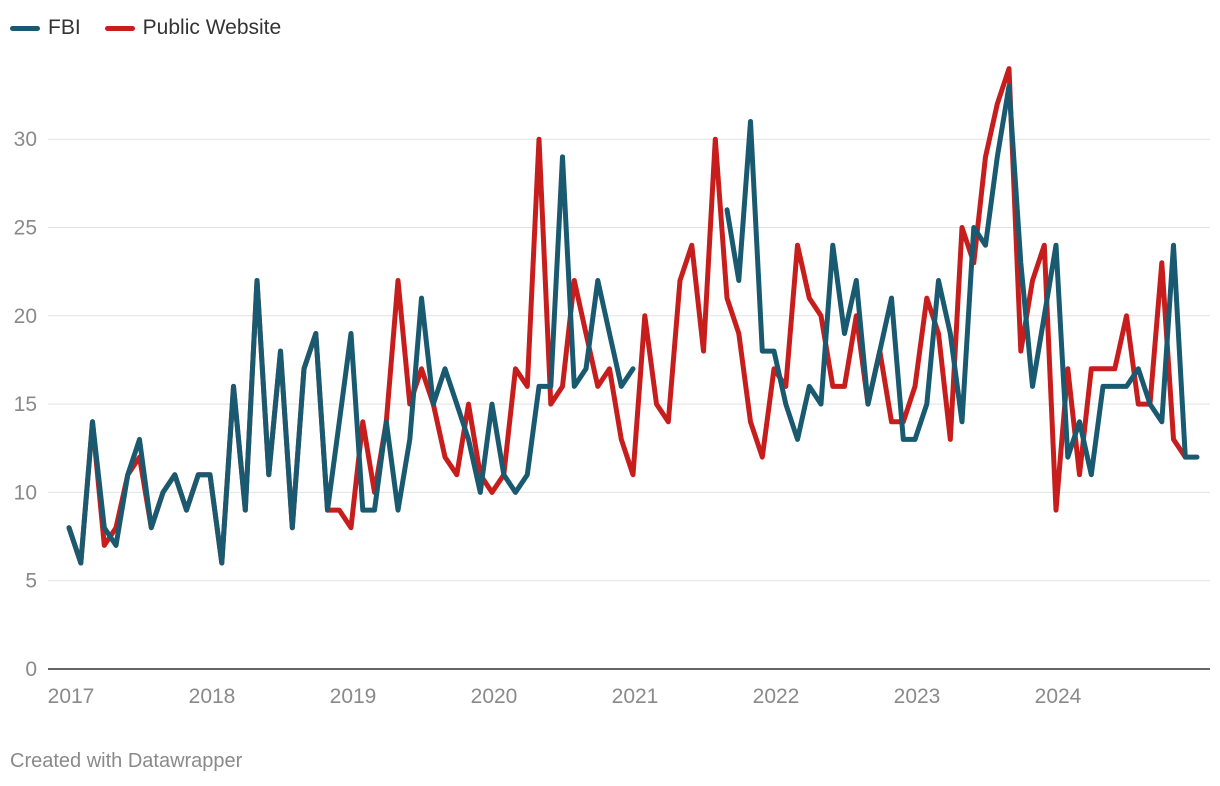  Describe the element at coordinates (25, 228) in the screenshot. I see `y-tick-label: 25` at that location.